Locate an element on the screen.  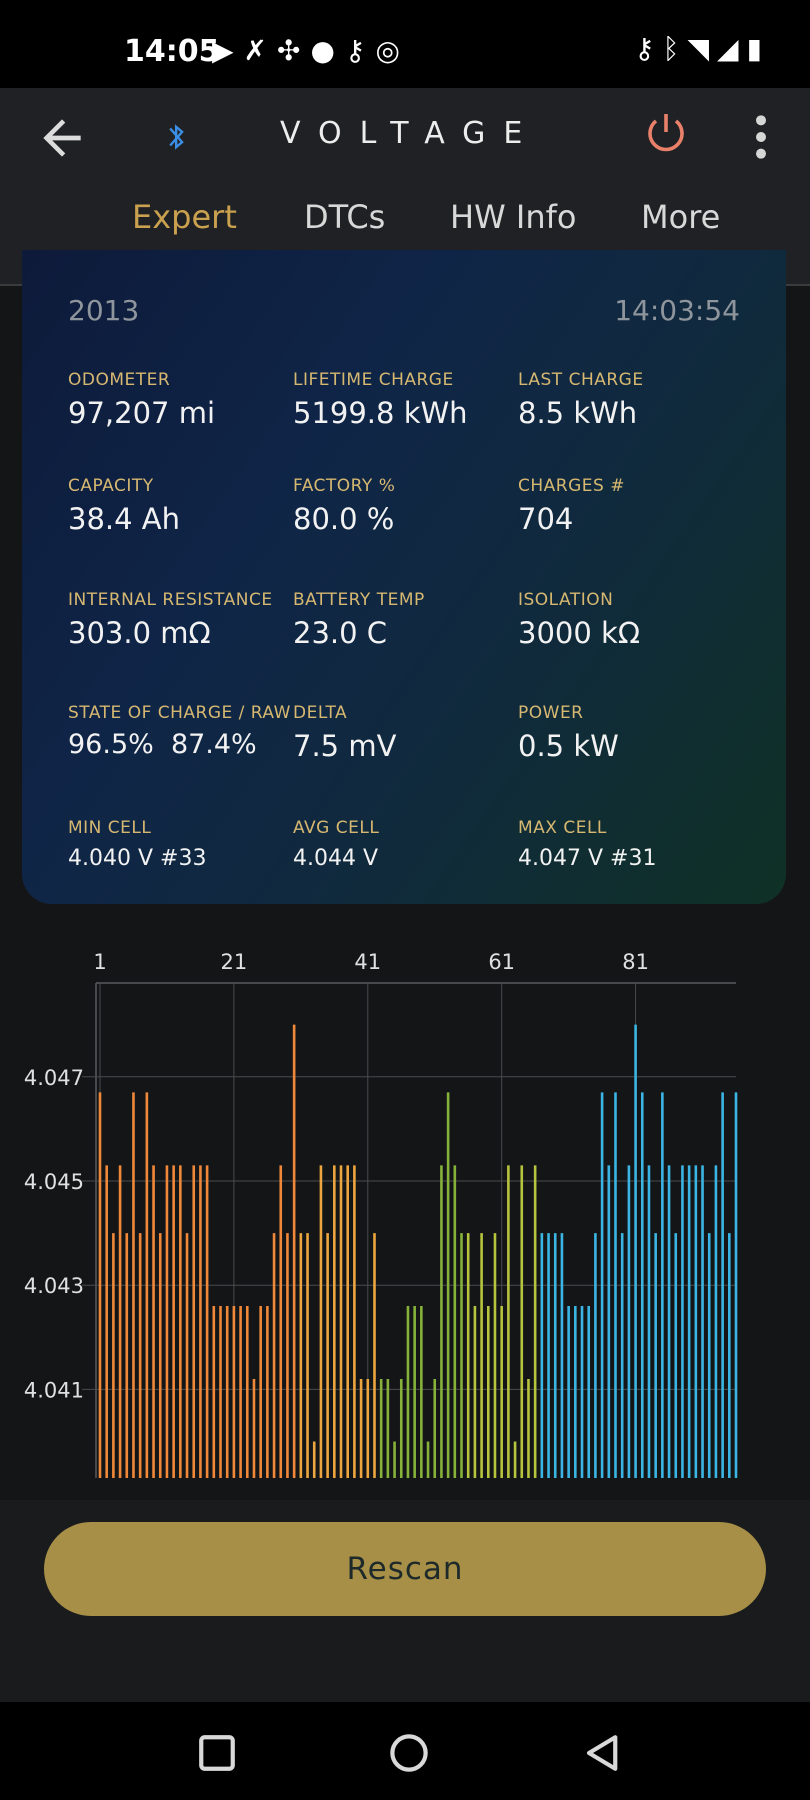
y-tick-label: 4.045 is located at coordinates (54, 1182).